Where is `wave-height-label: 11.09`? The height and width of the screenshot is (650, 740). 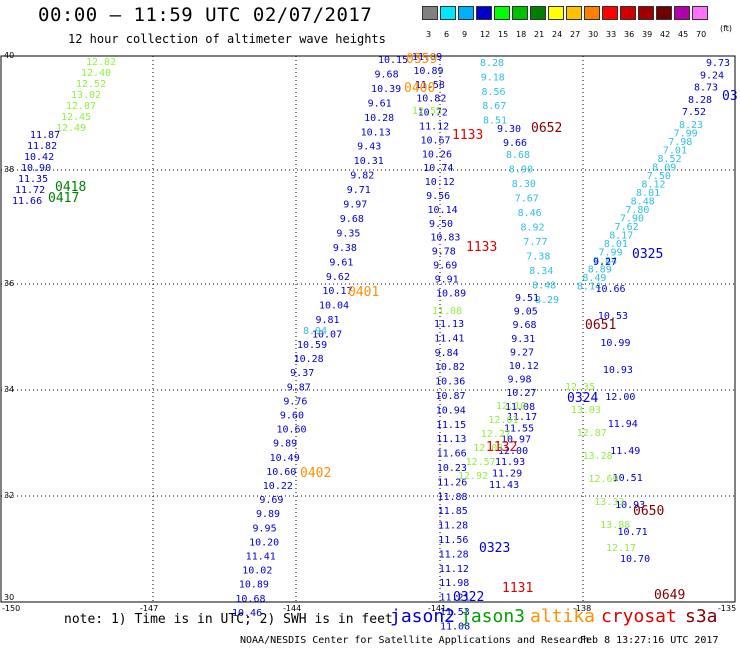
wave-height-label: 11.09 is located at coordinates (427, 57).